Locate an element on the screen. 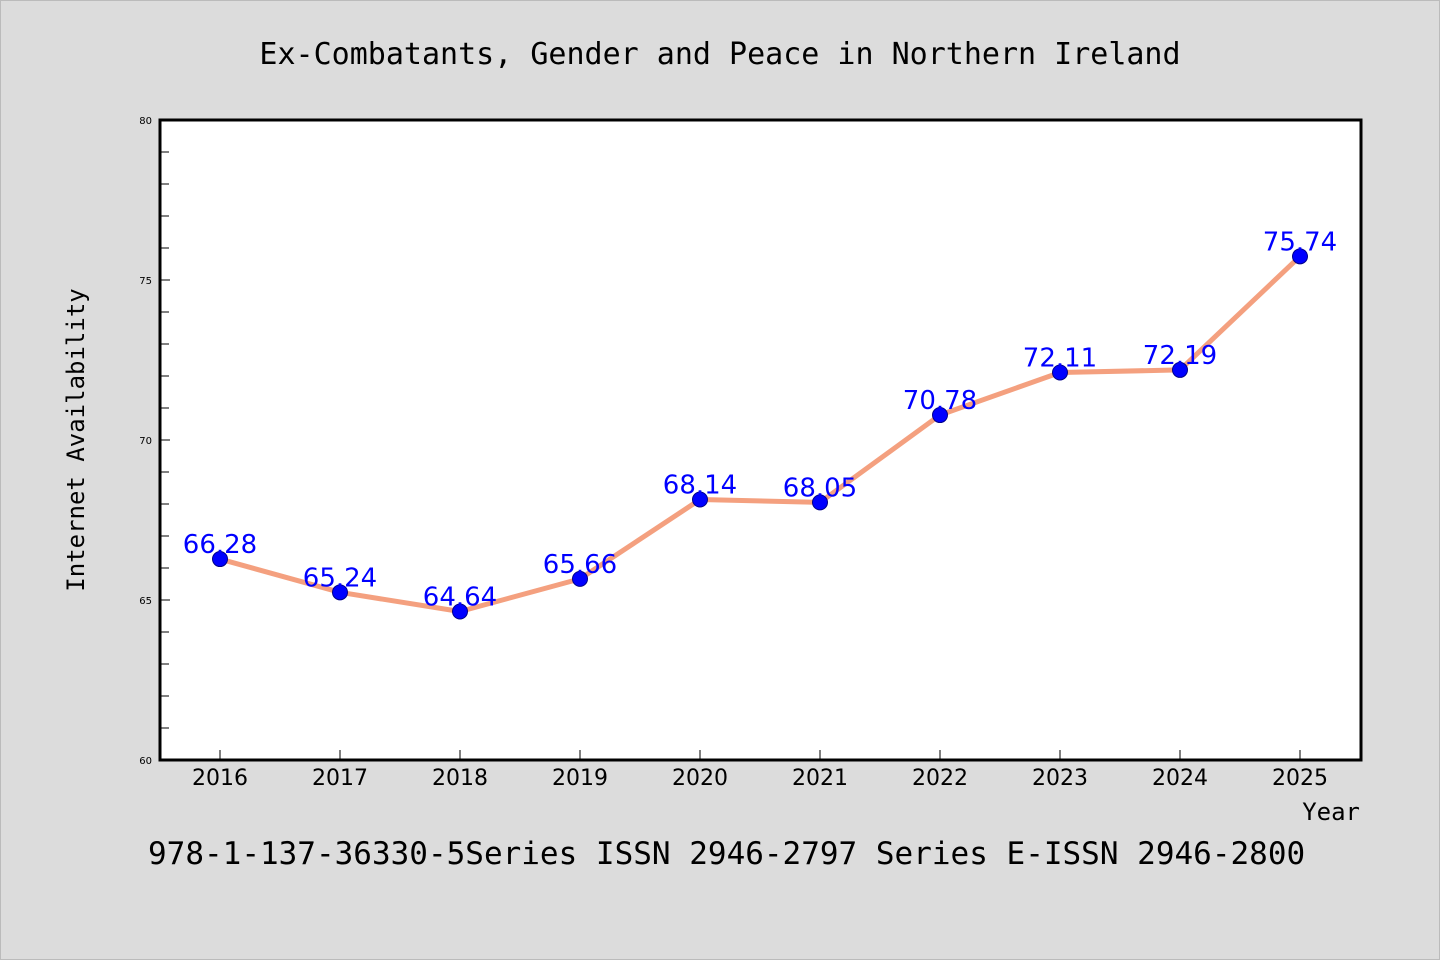 This screenshot has height=960, width=1440. x-tick-label: 2020 is located at coordinates (700, 778).